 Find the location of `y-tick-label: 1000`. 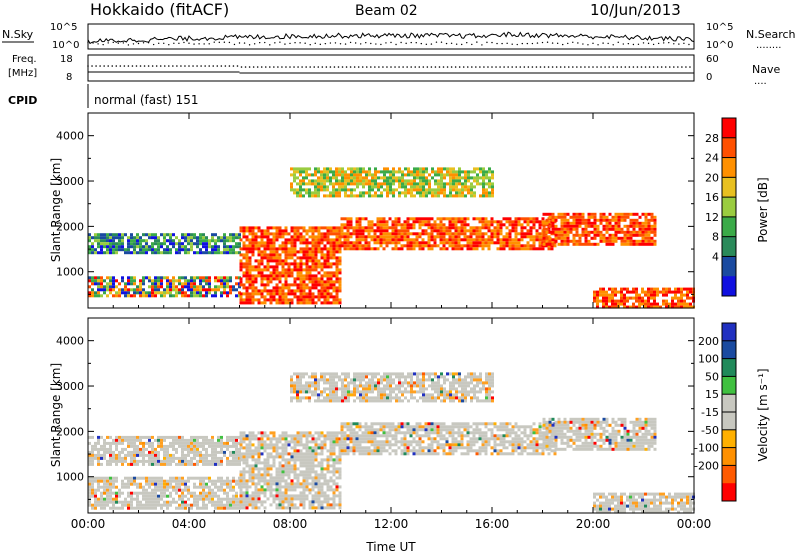

y-tick-label: 1000 is located at coordinates (70, 272).